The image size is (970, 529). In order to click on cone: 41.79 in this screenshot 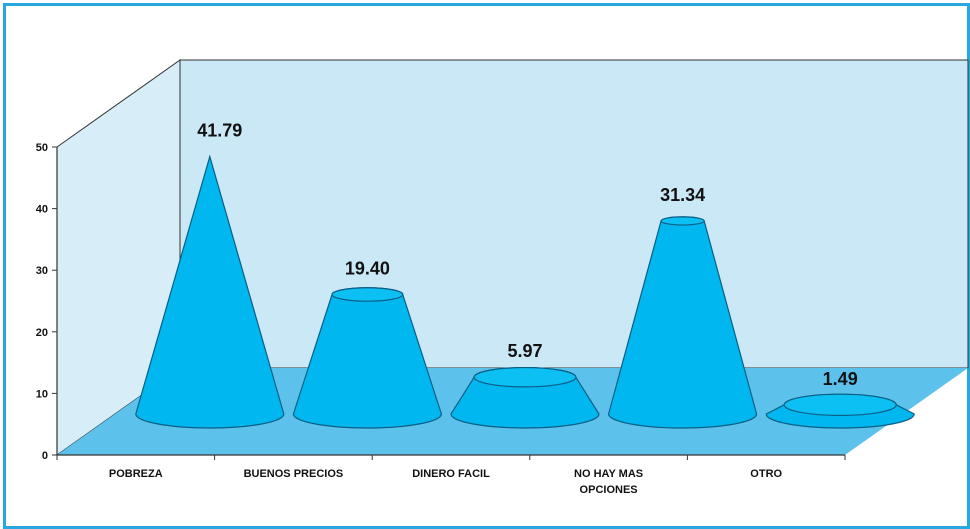, I will do `click(210, 275)`.